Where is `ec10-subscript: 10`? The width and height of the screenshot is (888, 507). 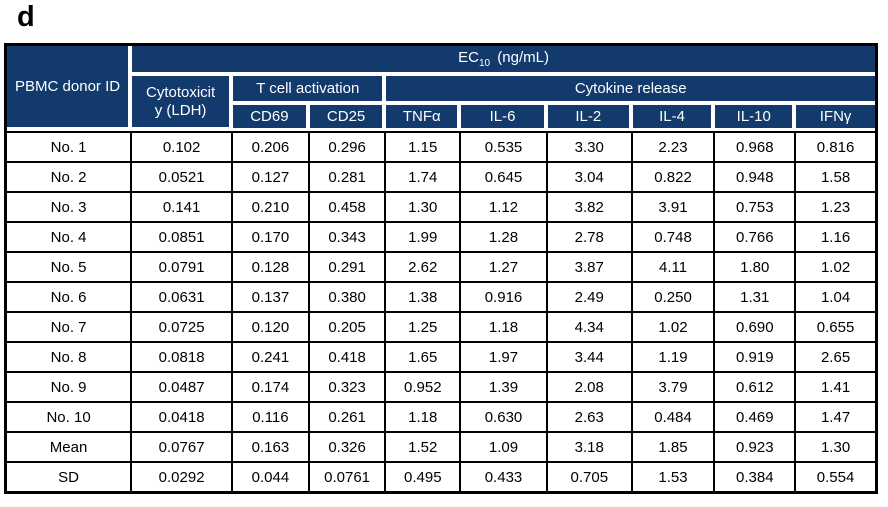 ec10-subscript: 10 is located at coordinates (485, 63).